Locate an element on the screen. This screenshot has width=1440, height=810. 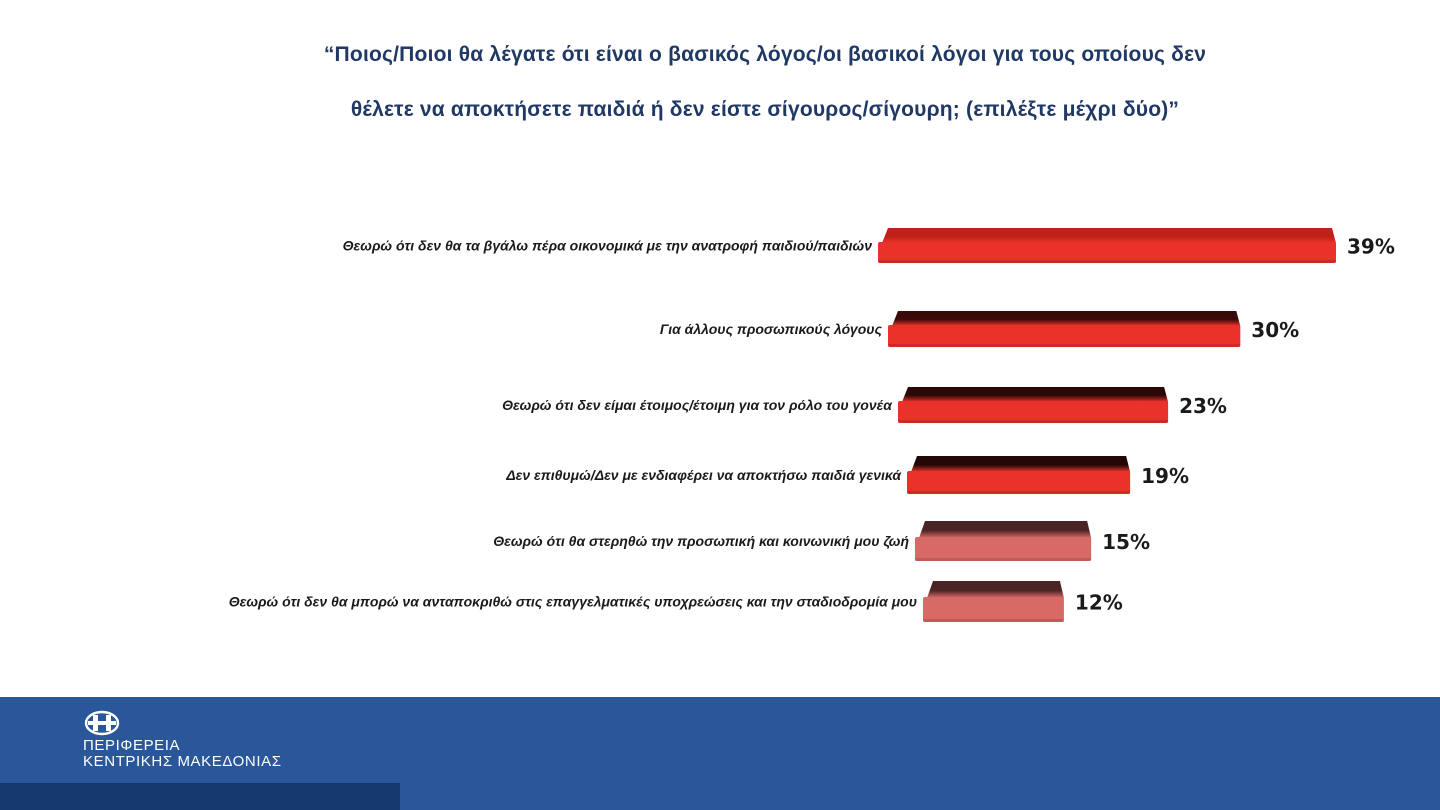
org-name-line-2: ΚΕΝΤΡΙΚΗΣ ΜΑΚΕΔΟΝΙΑΣ is located at coordinates (182, 761).